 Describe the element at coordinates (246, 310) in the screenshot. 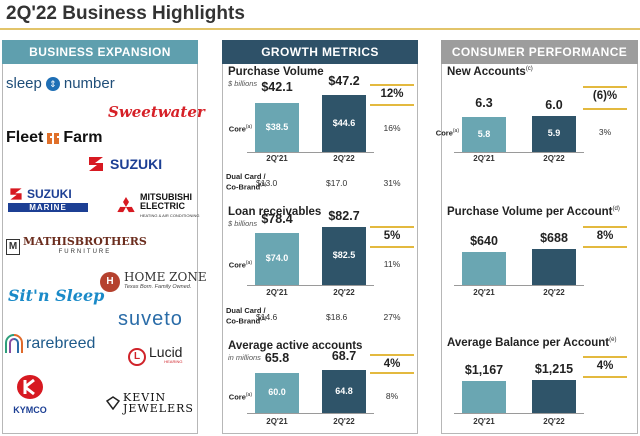

I see `dual-card-label: Dual Card /` at that location.